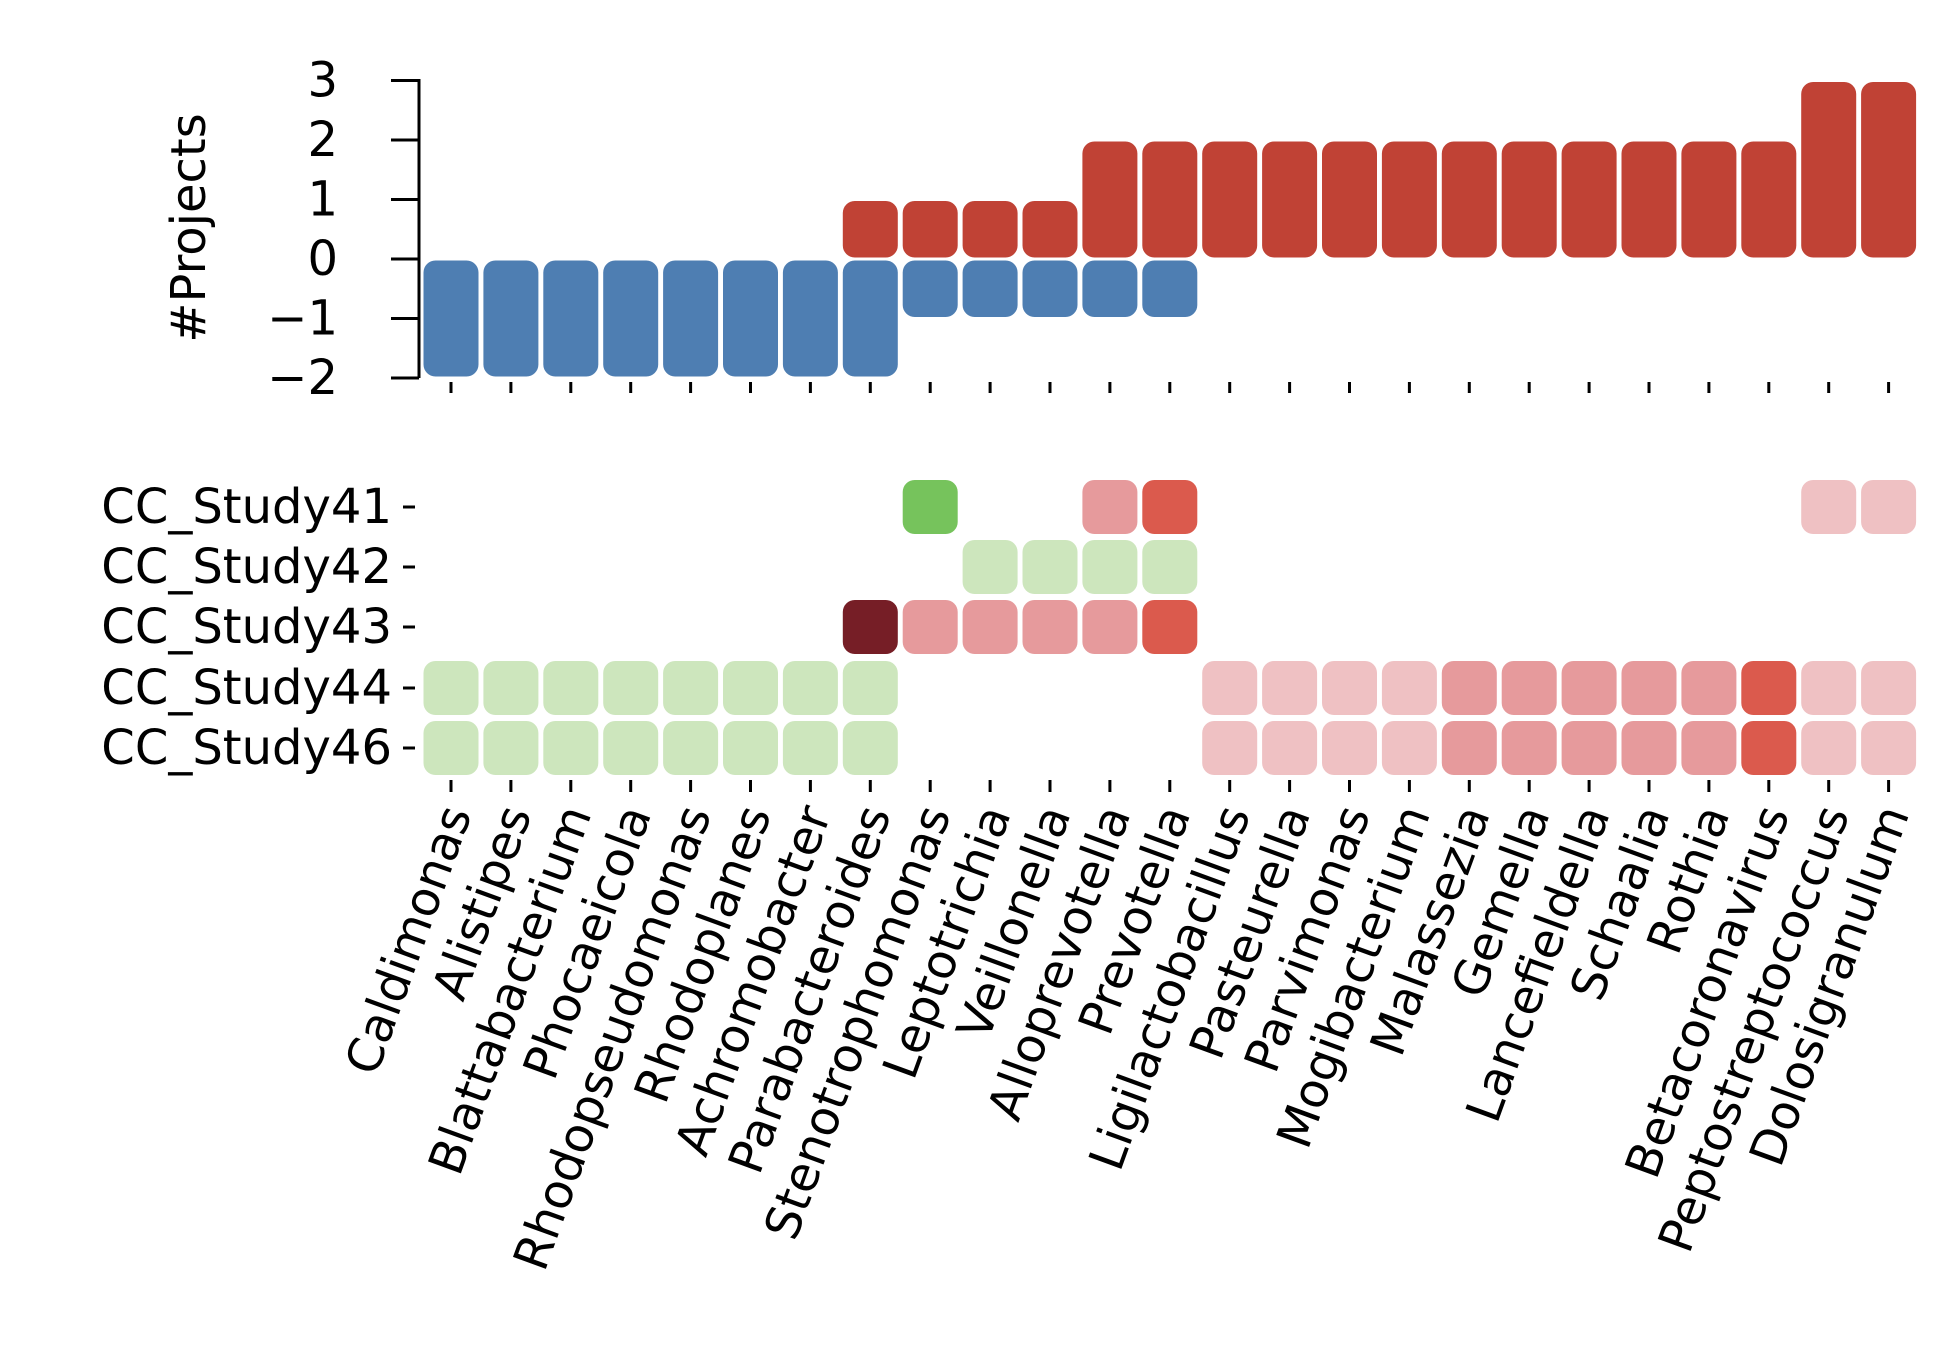  Describe the element at coordinates (1050, 288) in the screenshot. I see `negative-bar-veillonella` at that location.